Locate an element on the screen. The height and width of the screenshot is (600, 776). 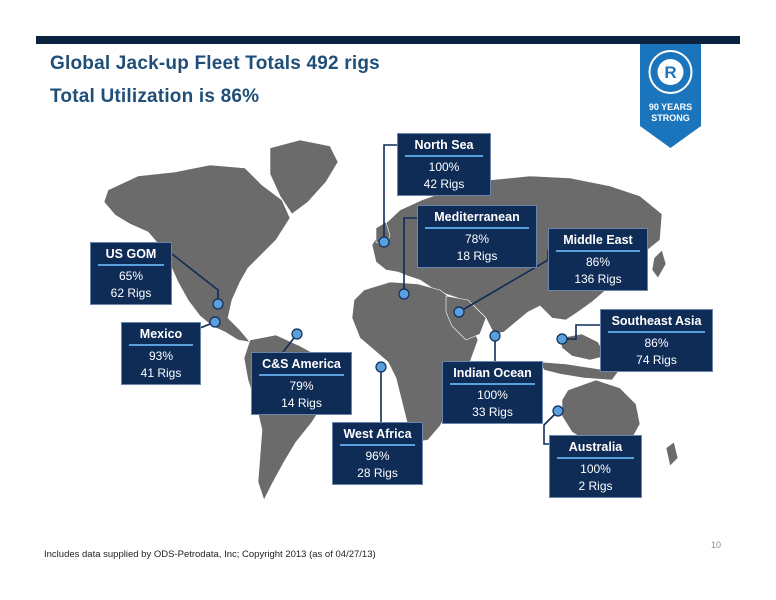
leader-line-australia is located at coordinates (551, 427).